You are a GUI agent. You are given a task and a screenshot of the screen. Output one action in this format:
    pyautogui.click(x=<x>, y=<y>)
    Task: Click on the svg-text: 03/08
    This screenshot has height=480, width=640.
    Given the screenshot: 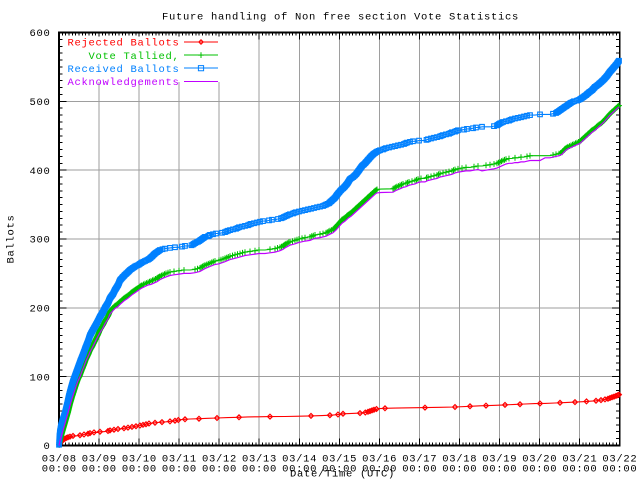 What is the action you would take?
    pyautogui.click(x=59, y=459)
    